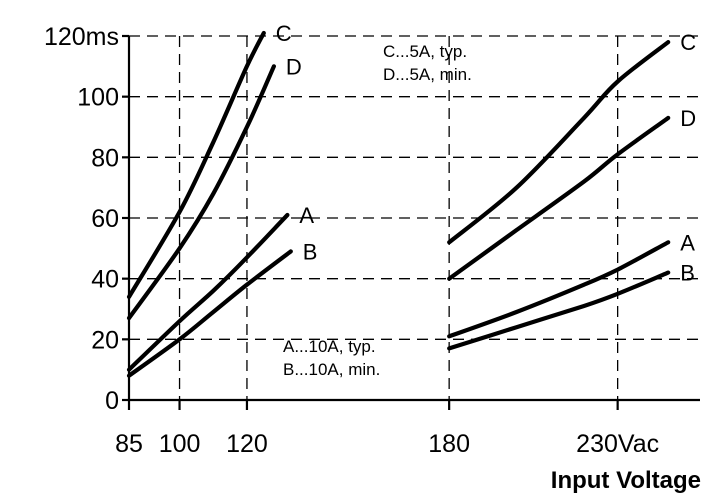 Image resolution: width=707 pixels, height=495 pixels. Describe the element at coordinates (427, 74) in the screenshot. I see `legend-note-d: D...5A, min.` at that location.